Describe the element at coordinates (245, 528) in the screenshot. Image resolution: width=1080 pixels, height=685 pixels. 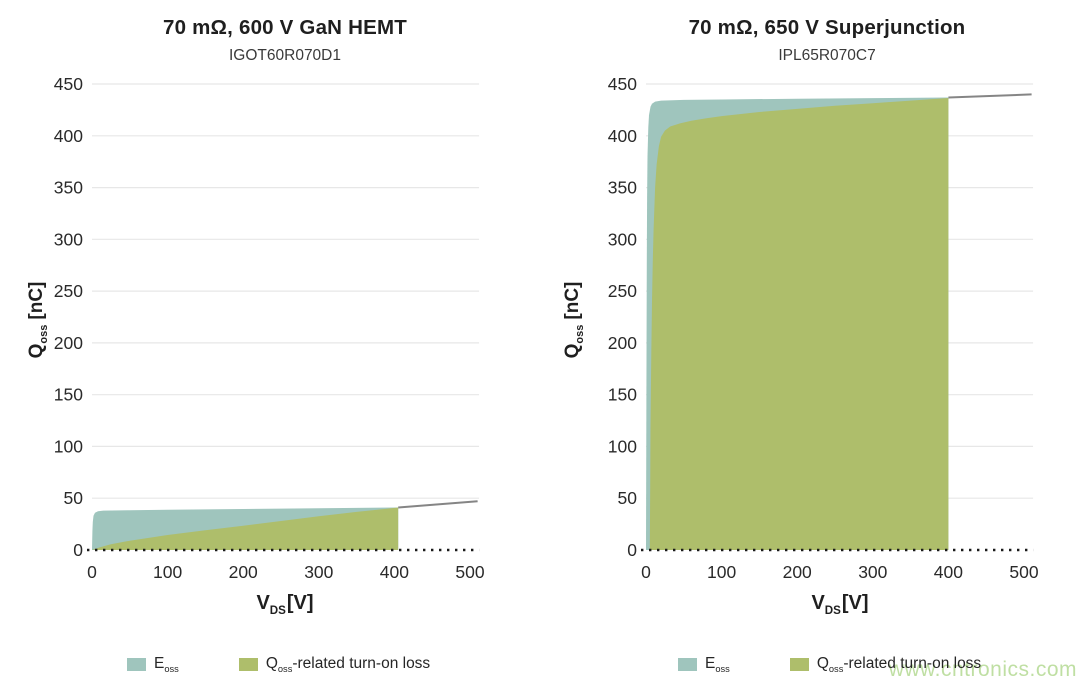
I see `area-Q_oss-related turn-on loss` at that location.